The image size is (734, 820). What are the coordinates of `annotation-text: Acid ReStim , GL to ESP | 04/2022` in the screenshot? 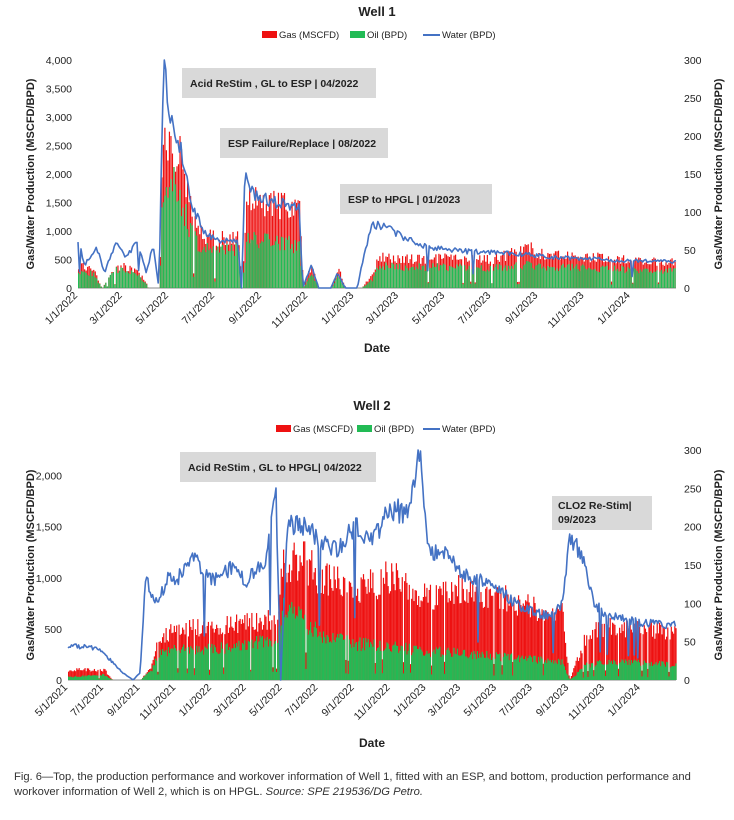 It's located at (274, 84).